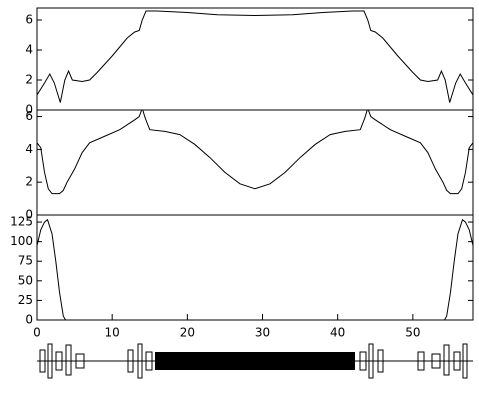 The height and width of the screenshot is (413, 479). I want to click on y-tick-label: 125, so click(21, 222).